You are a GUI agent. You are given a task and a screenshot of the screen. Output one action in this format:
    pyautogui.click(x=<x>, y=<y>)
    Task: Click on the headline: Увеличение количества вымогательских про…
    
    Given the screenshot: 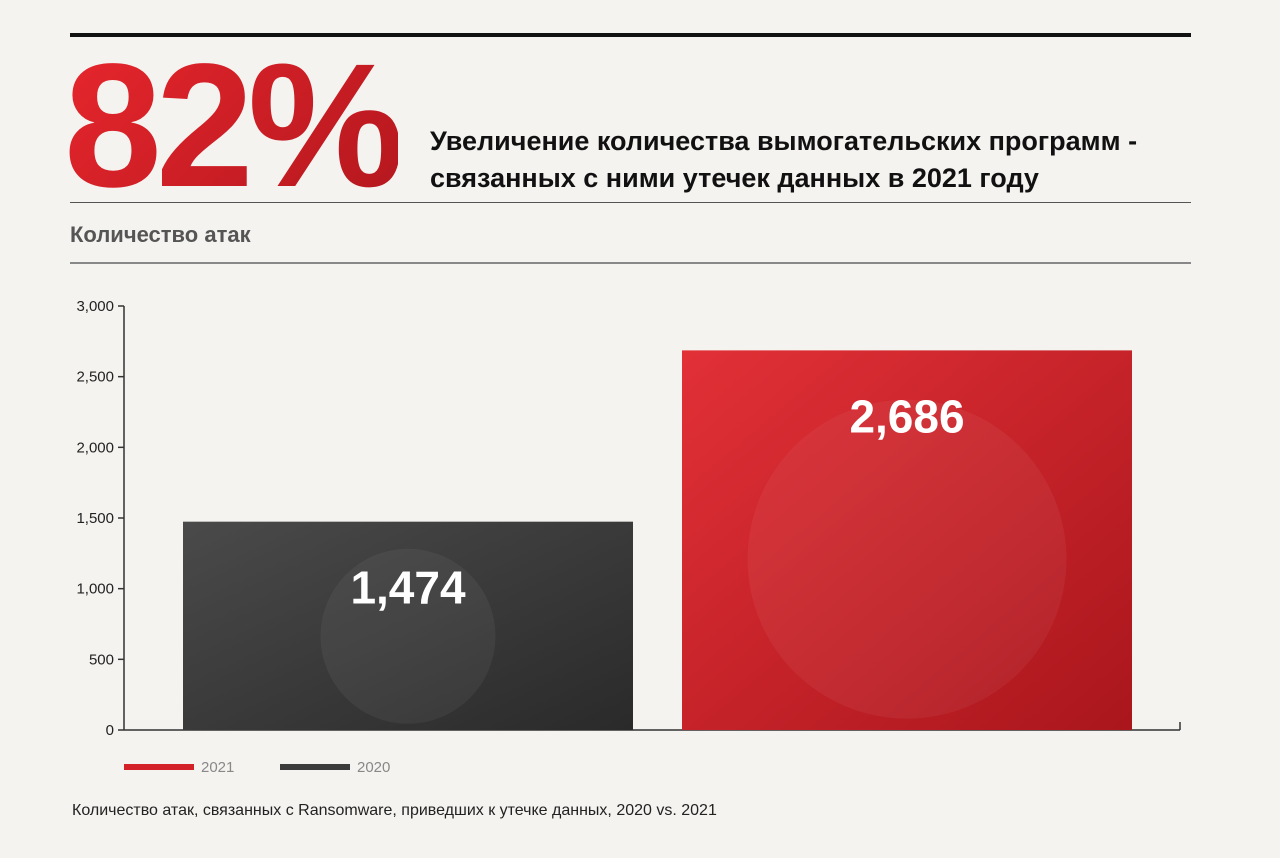 What is the action you would take?
    pyautogui.click(x=815, y=160)
    